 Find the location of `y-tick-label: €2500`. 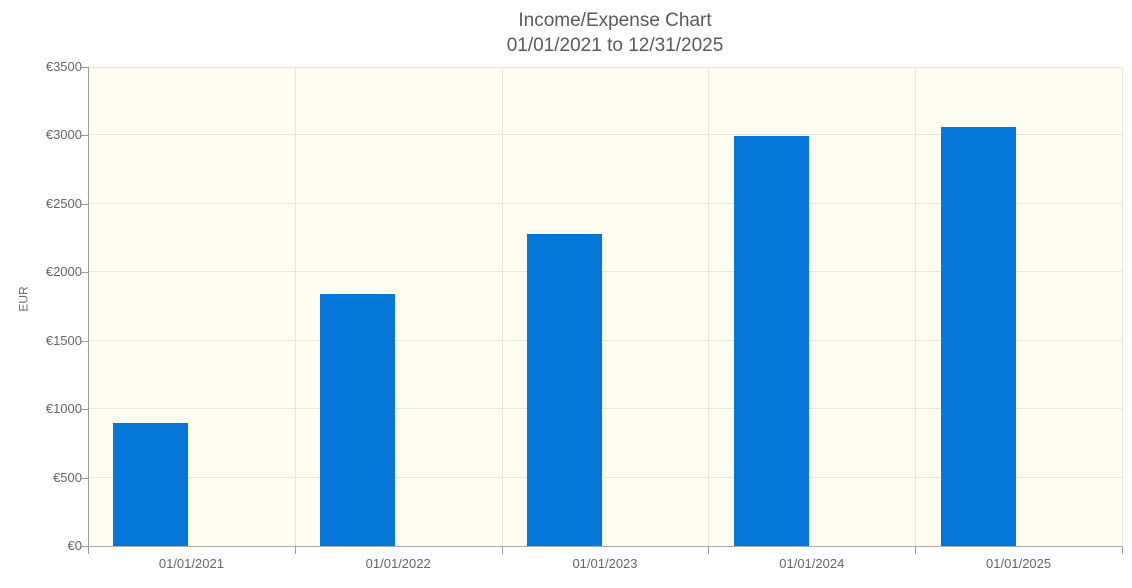

y-tick-label: €2500 is located at coordinates (63, 203).